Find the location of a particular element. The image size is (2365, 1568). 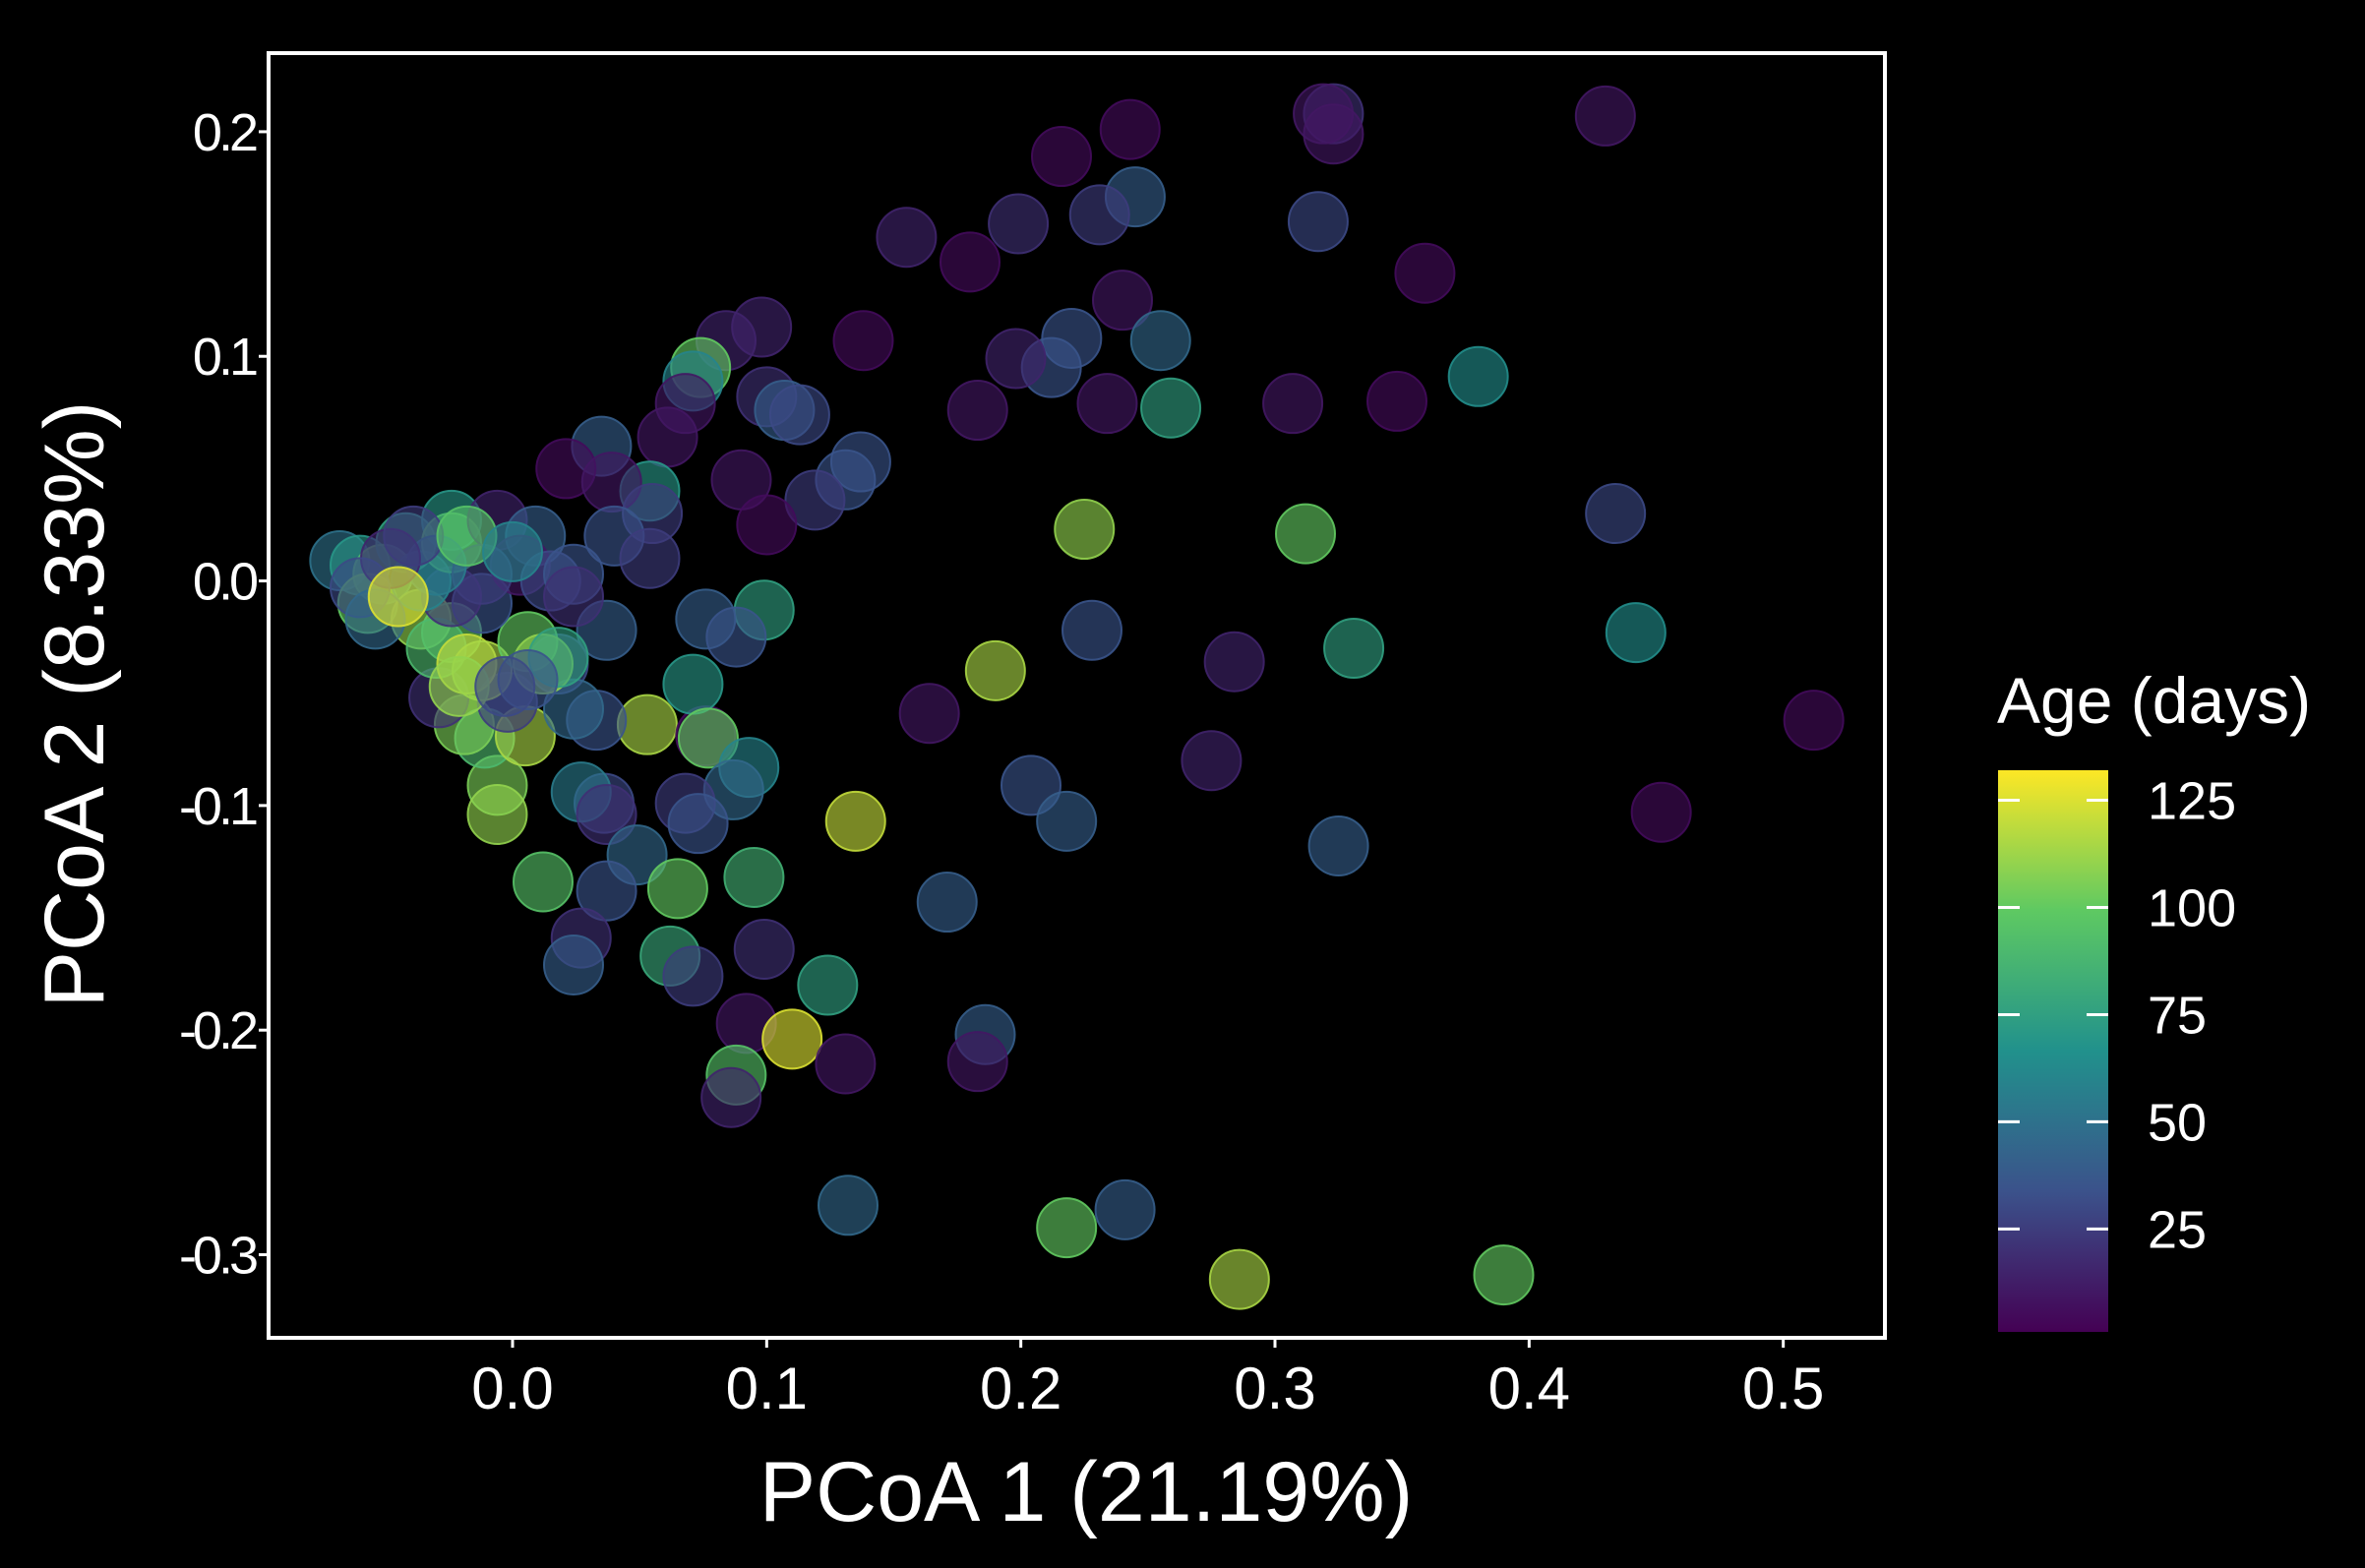

y-tick-label: 0.1 is located at coordinates (225, 357).